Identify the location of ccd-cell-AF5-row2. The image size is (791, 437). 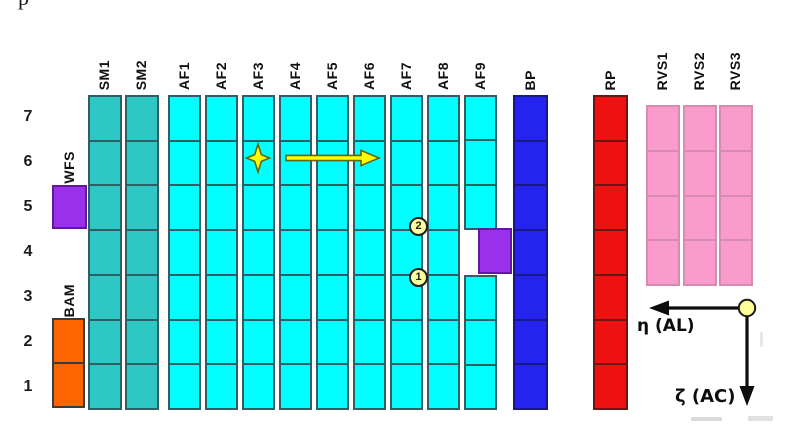
(332, 342).